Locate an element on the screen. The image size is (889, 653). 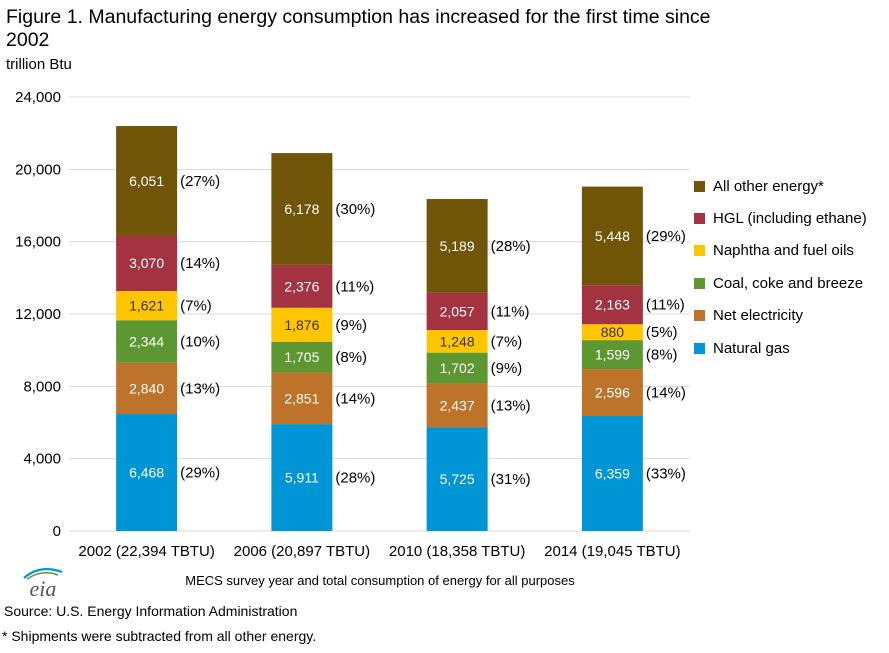
data-label: 6,359 is located at coordinates (612, 474).